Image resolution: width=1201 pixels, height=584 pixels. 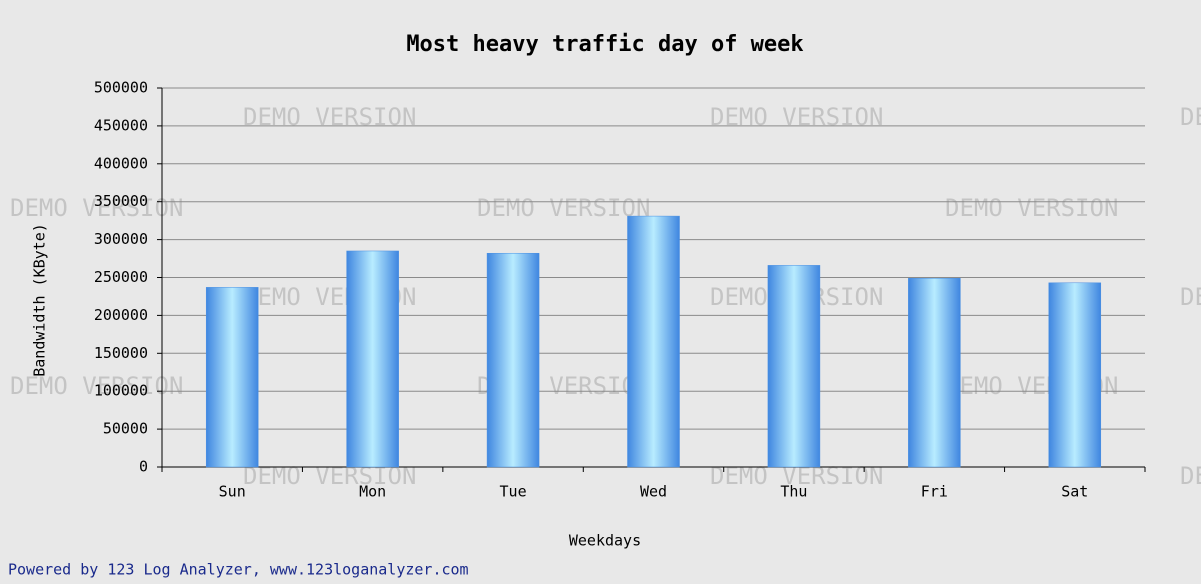 What do you see at coordinates (934, 492) in the screenshot?
I see `x-tick-label: Fri` at bounding box center [934, 492].